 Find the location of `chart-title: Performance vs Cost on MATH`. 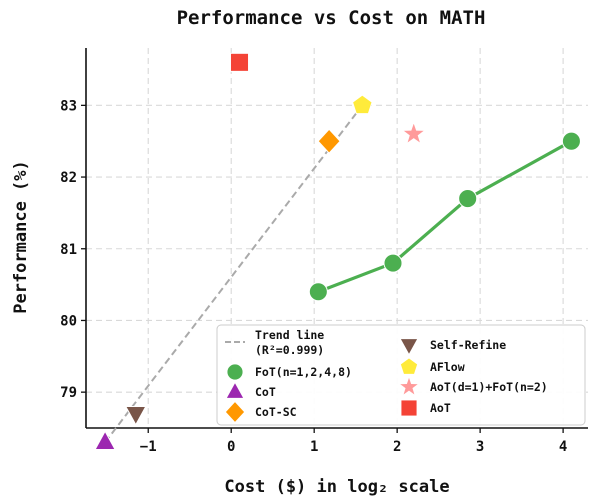

chart-title: Performance vs Cost on MATH is located at coordinates (331, 18).